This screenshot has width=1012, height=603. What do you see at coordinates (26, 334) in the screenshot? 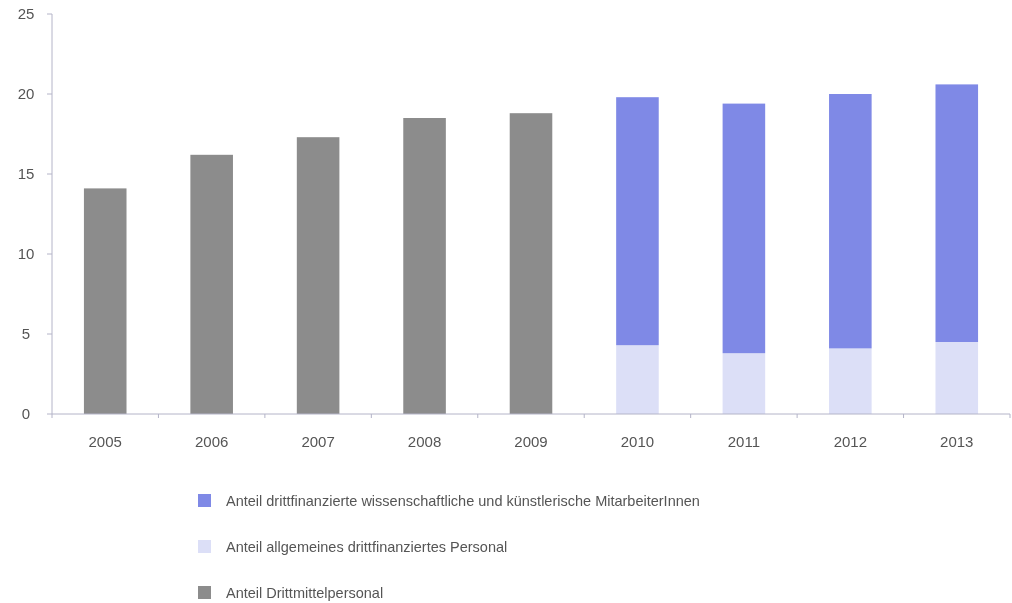
I see `y-tick-label: 5` at bounding box center [26, 334].